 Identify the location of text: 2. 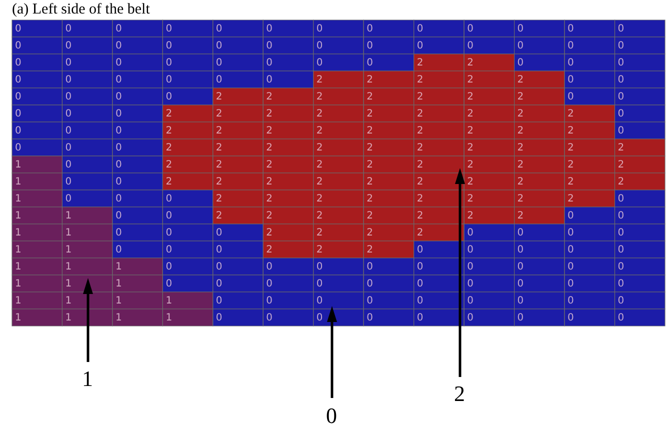
(459, 393).